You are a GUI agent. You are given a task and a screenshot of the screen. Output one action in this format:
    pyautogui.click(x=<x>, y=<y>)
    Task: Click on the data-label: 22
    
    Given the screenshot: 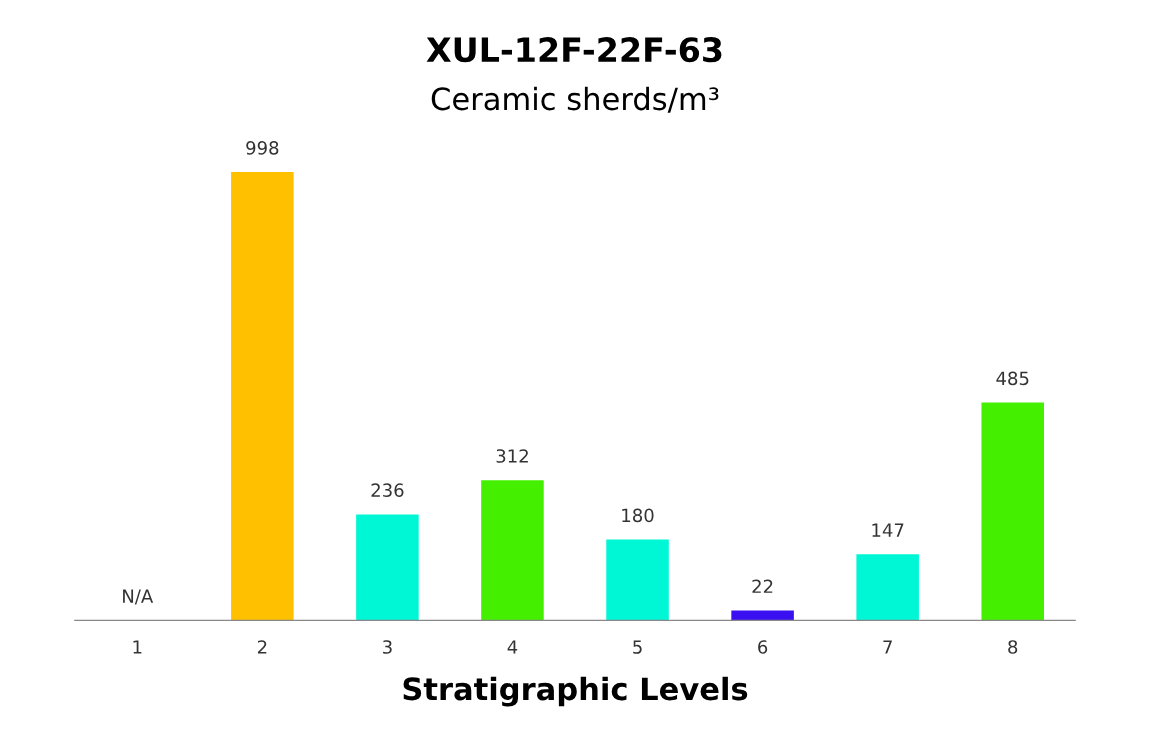 What is the action you would take?
    pyautogui.click(x=762, y=586)
    